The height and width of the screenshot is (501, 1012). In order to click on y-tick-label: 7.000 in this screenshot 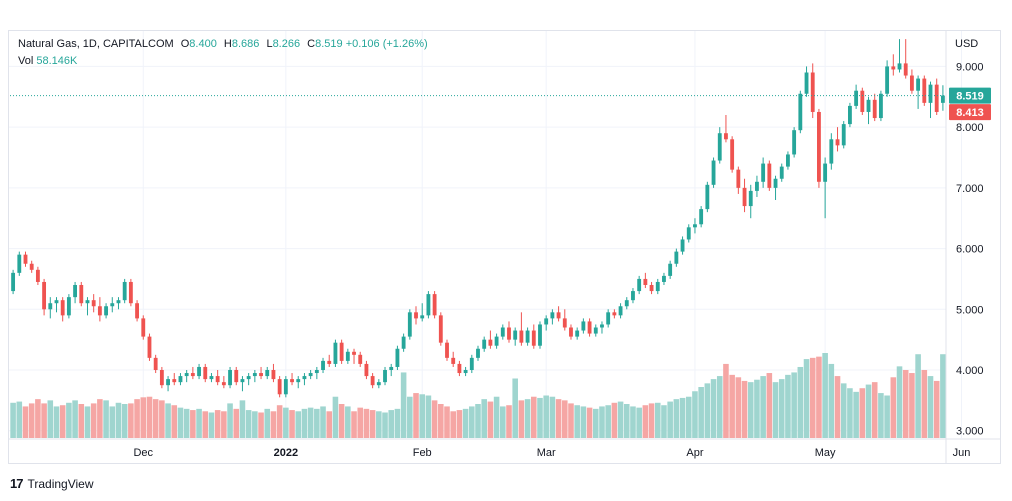, I will do `click(970, 189)`.